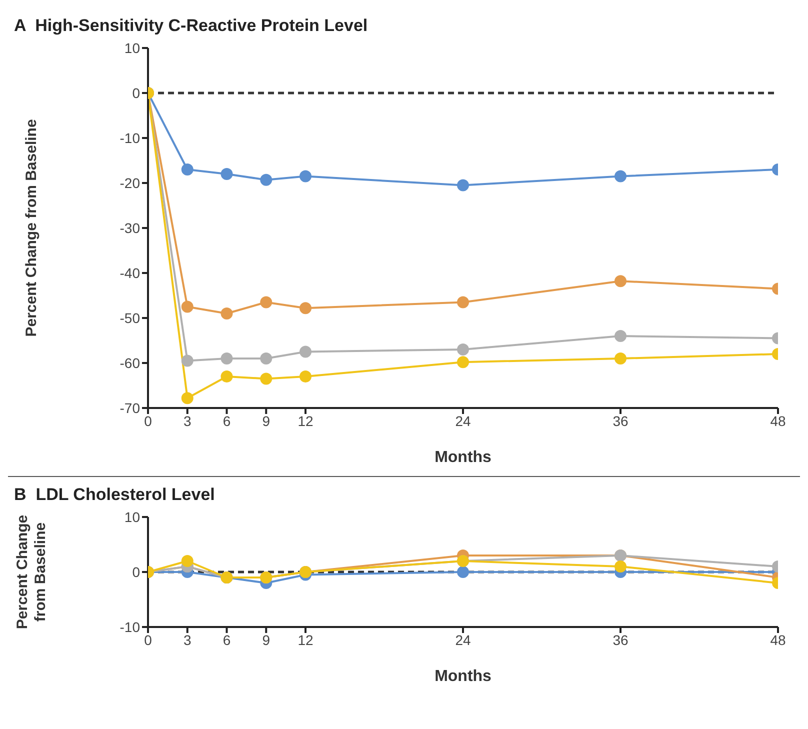 Image resolution: width=808 pixels, height=729 pixels. Describe the element at coordinates (130, 318) in the screenshot. I see `y-tick-label: -50` at that location.